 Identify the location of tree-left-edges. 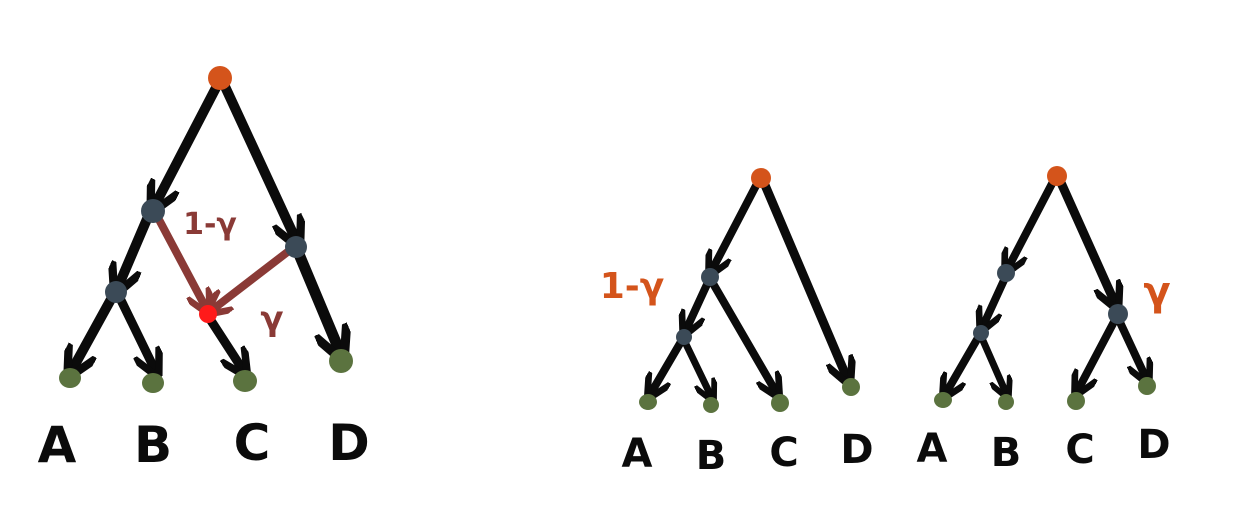
(749, 284).